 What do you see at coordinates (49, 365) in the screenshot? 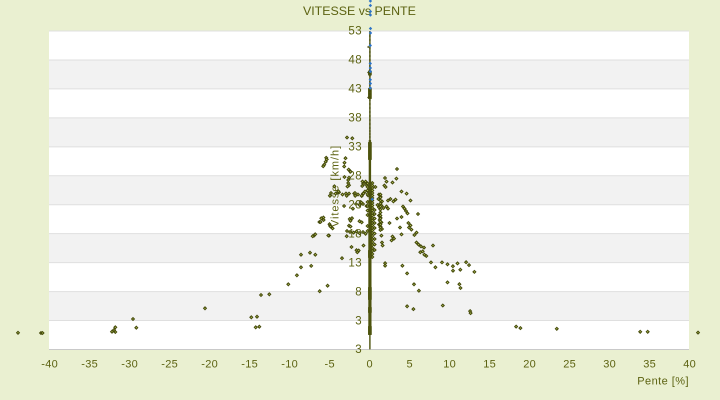
I see `svg-text: -40` at bounding box center [49, 365].